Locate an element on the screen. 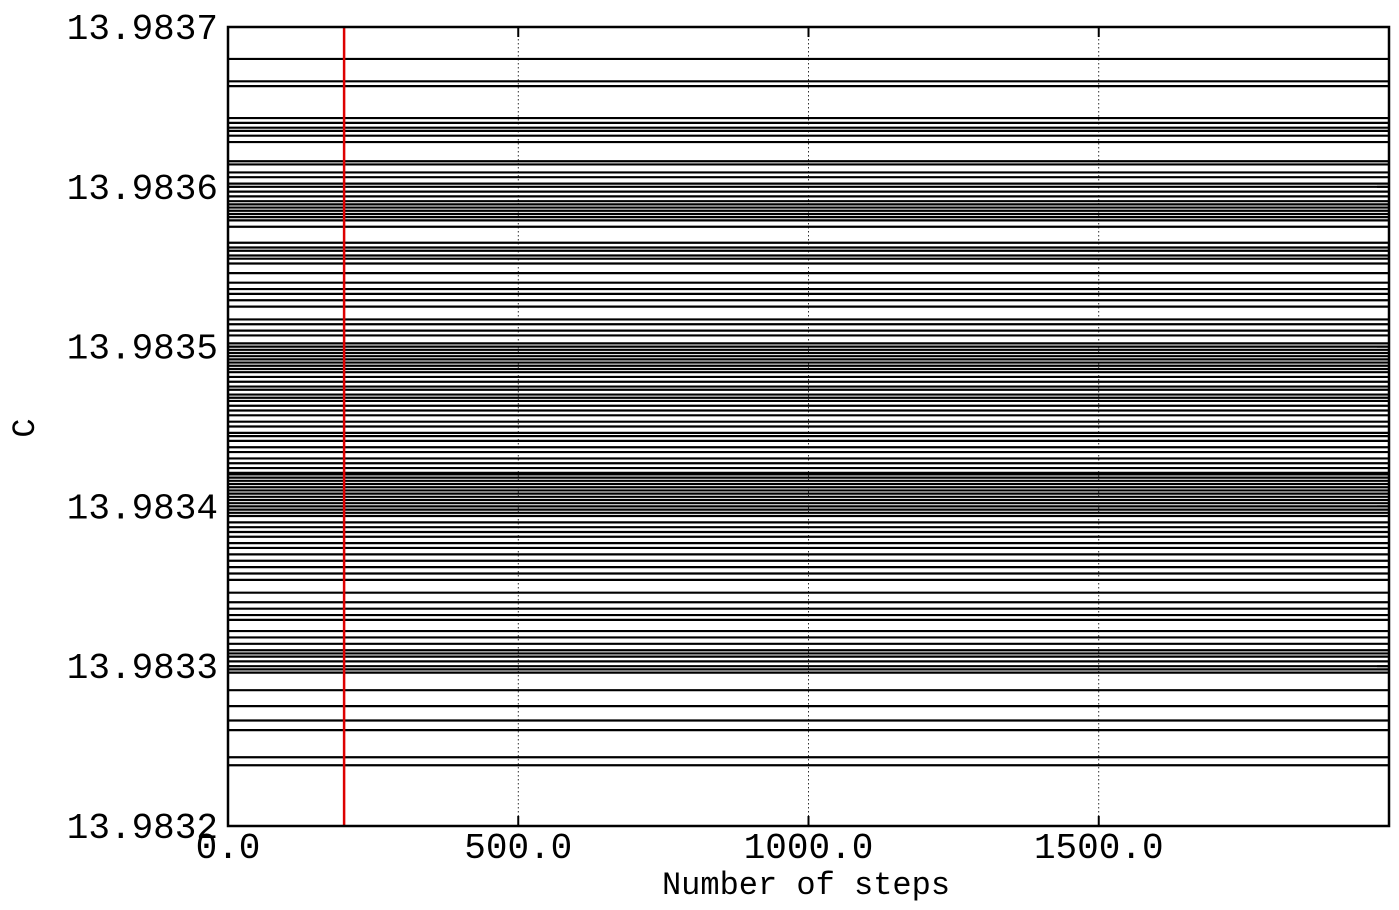 Image resolution: width=1399 pixels, height=910 pixels. y-tick-label: 13.9832 is located at coordinates (142, 828).